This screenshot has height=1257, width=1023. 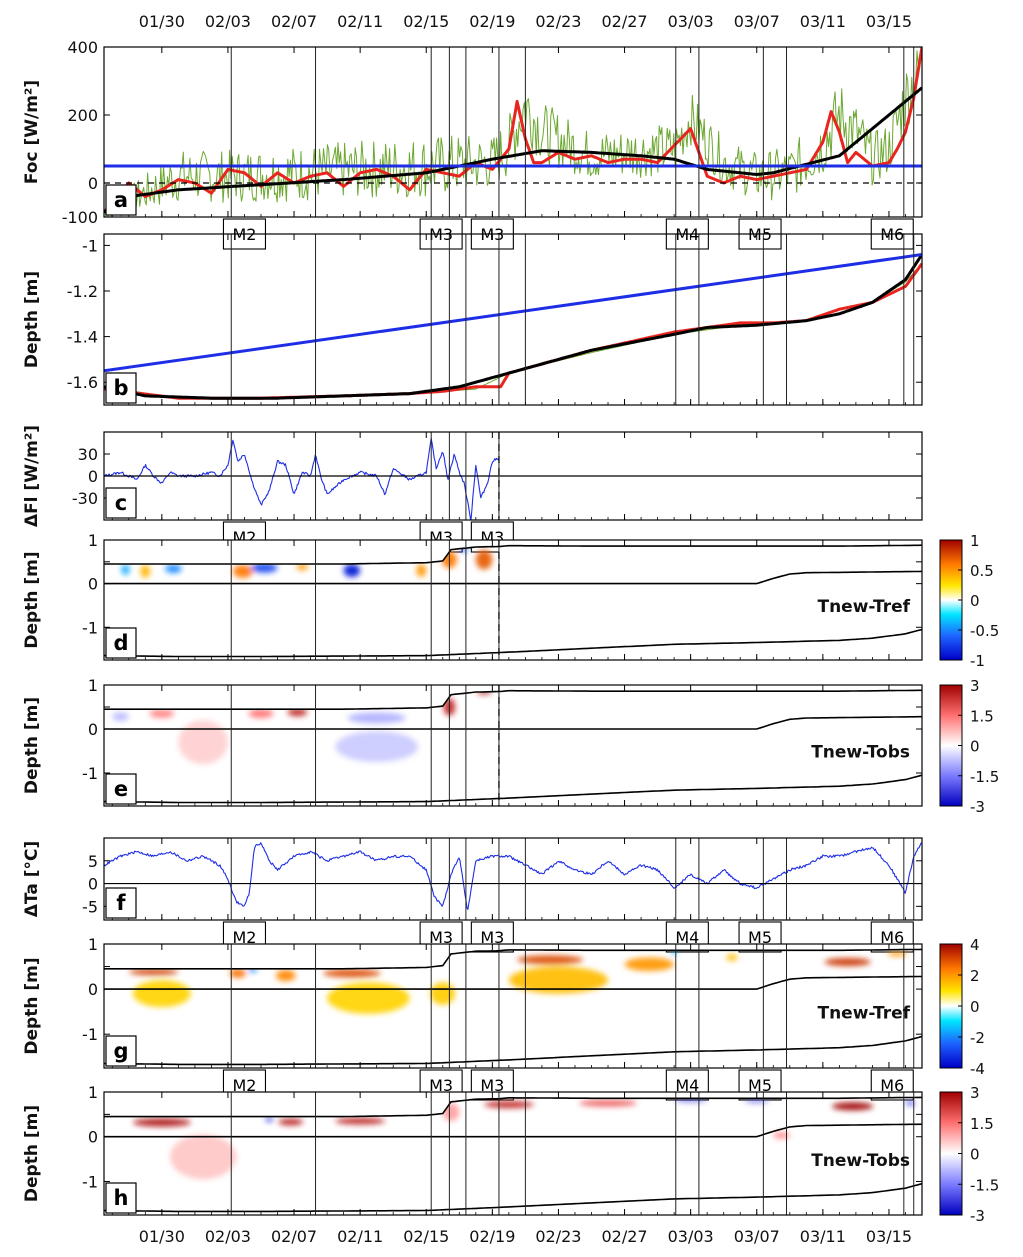 What do you see at coordinates (510, 1154) in the screenshot?
I see `panel-h: -1 0 1 Depth [m] h Tnew-Tobs 3 1.5 0 -1.5 -3` at bounding box center [510, 1154].